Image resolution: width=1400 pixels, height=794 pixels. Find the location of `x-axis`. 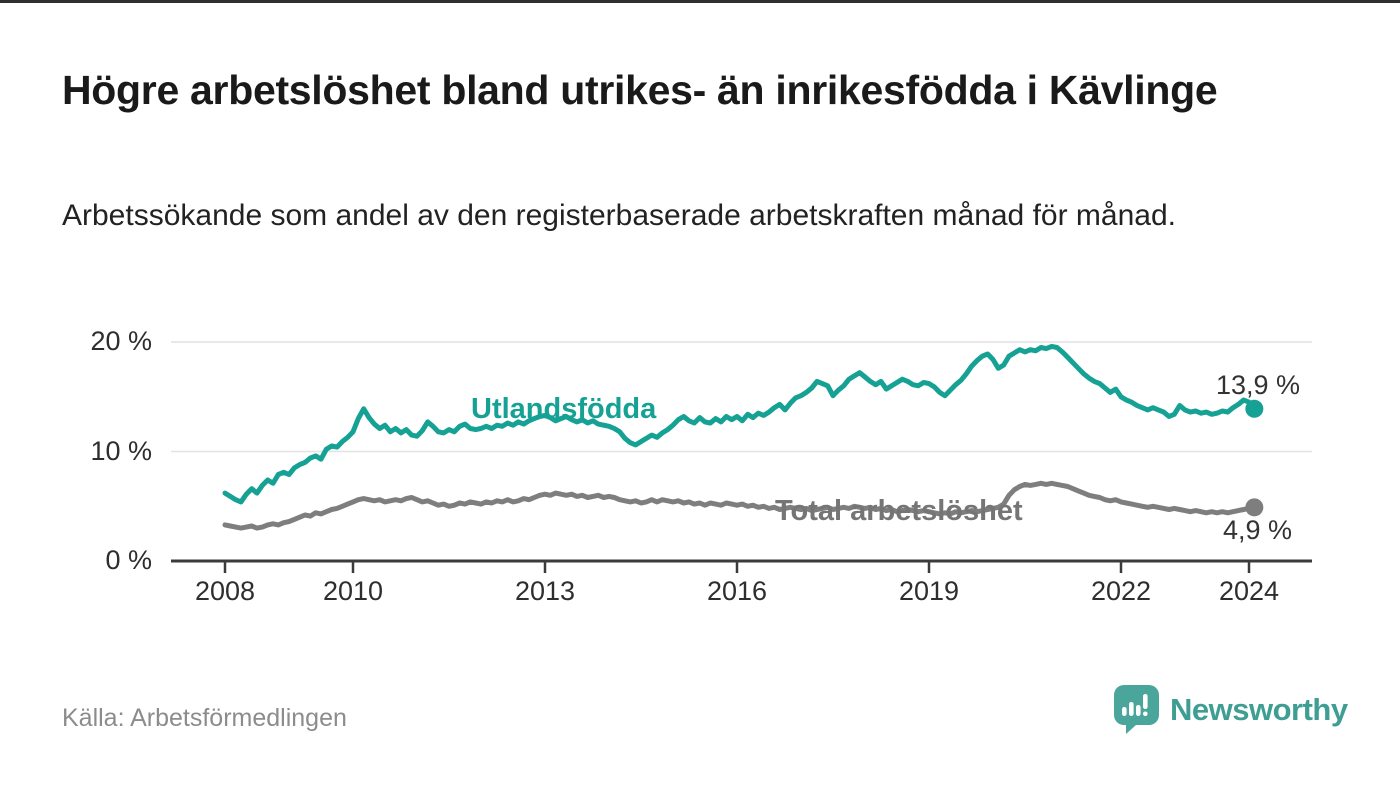

x-axis is located at coordinates (741, 566).